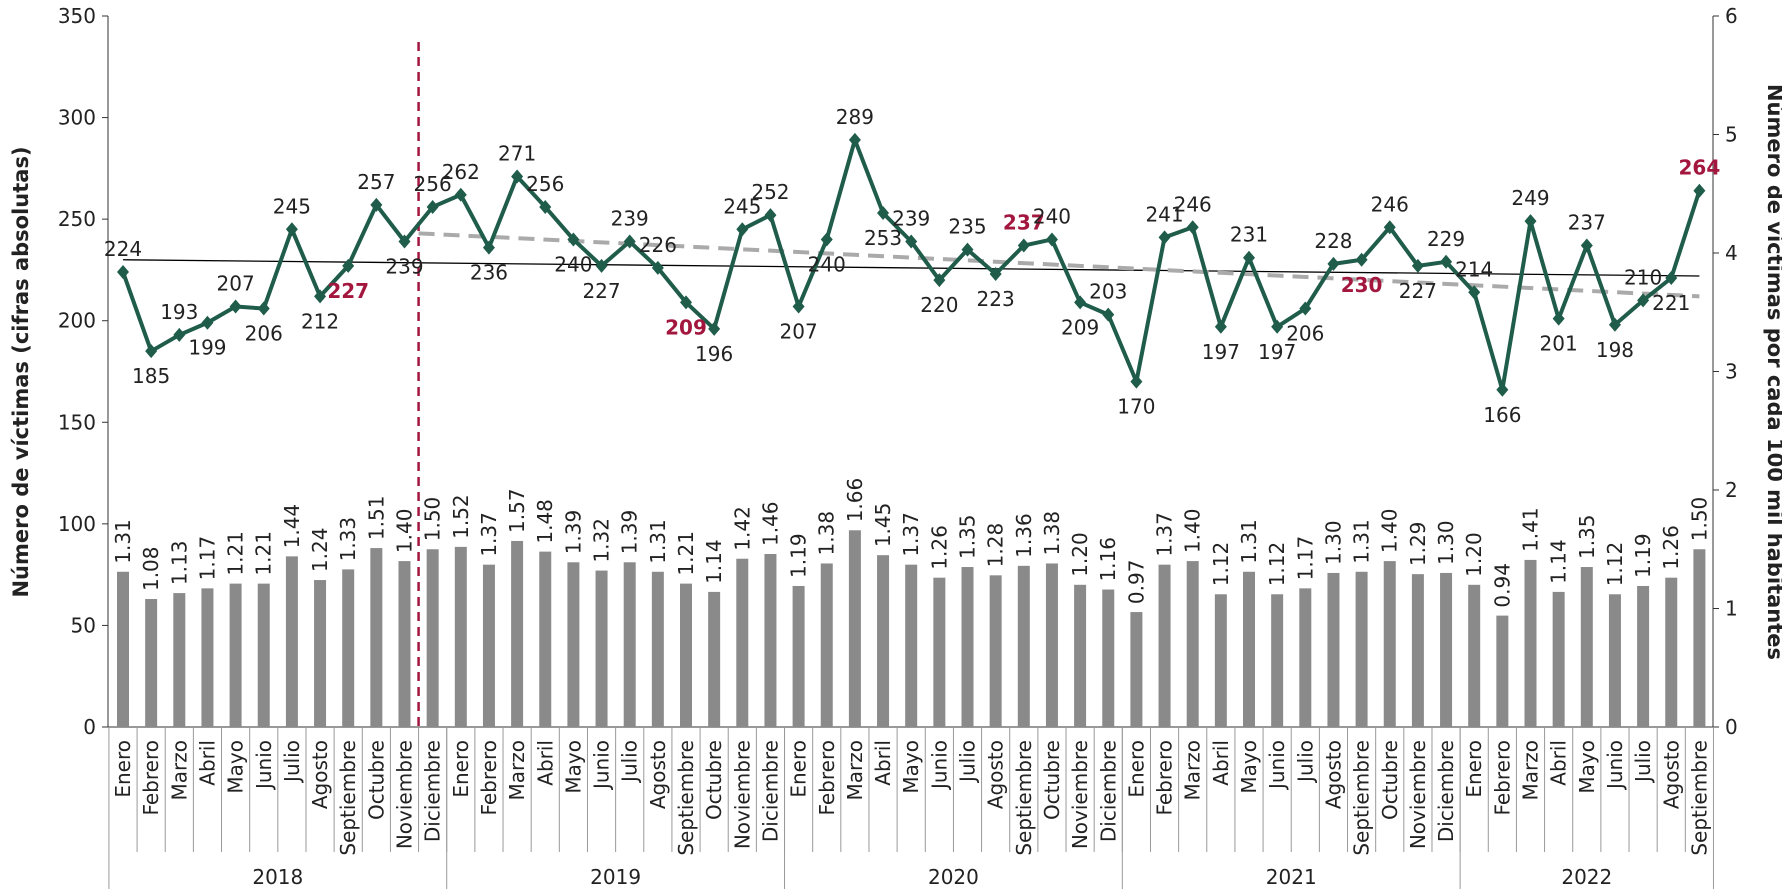  What do you see at coordinates (236, 283) in the screenshot?
I see `line-value-label: 207` at bounding box center [236, 283].